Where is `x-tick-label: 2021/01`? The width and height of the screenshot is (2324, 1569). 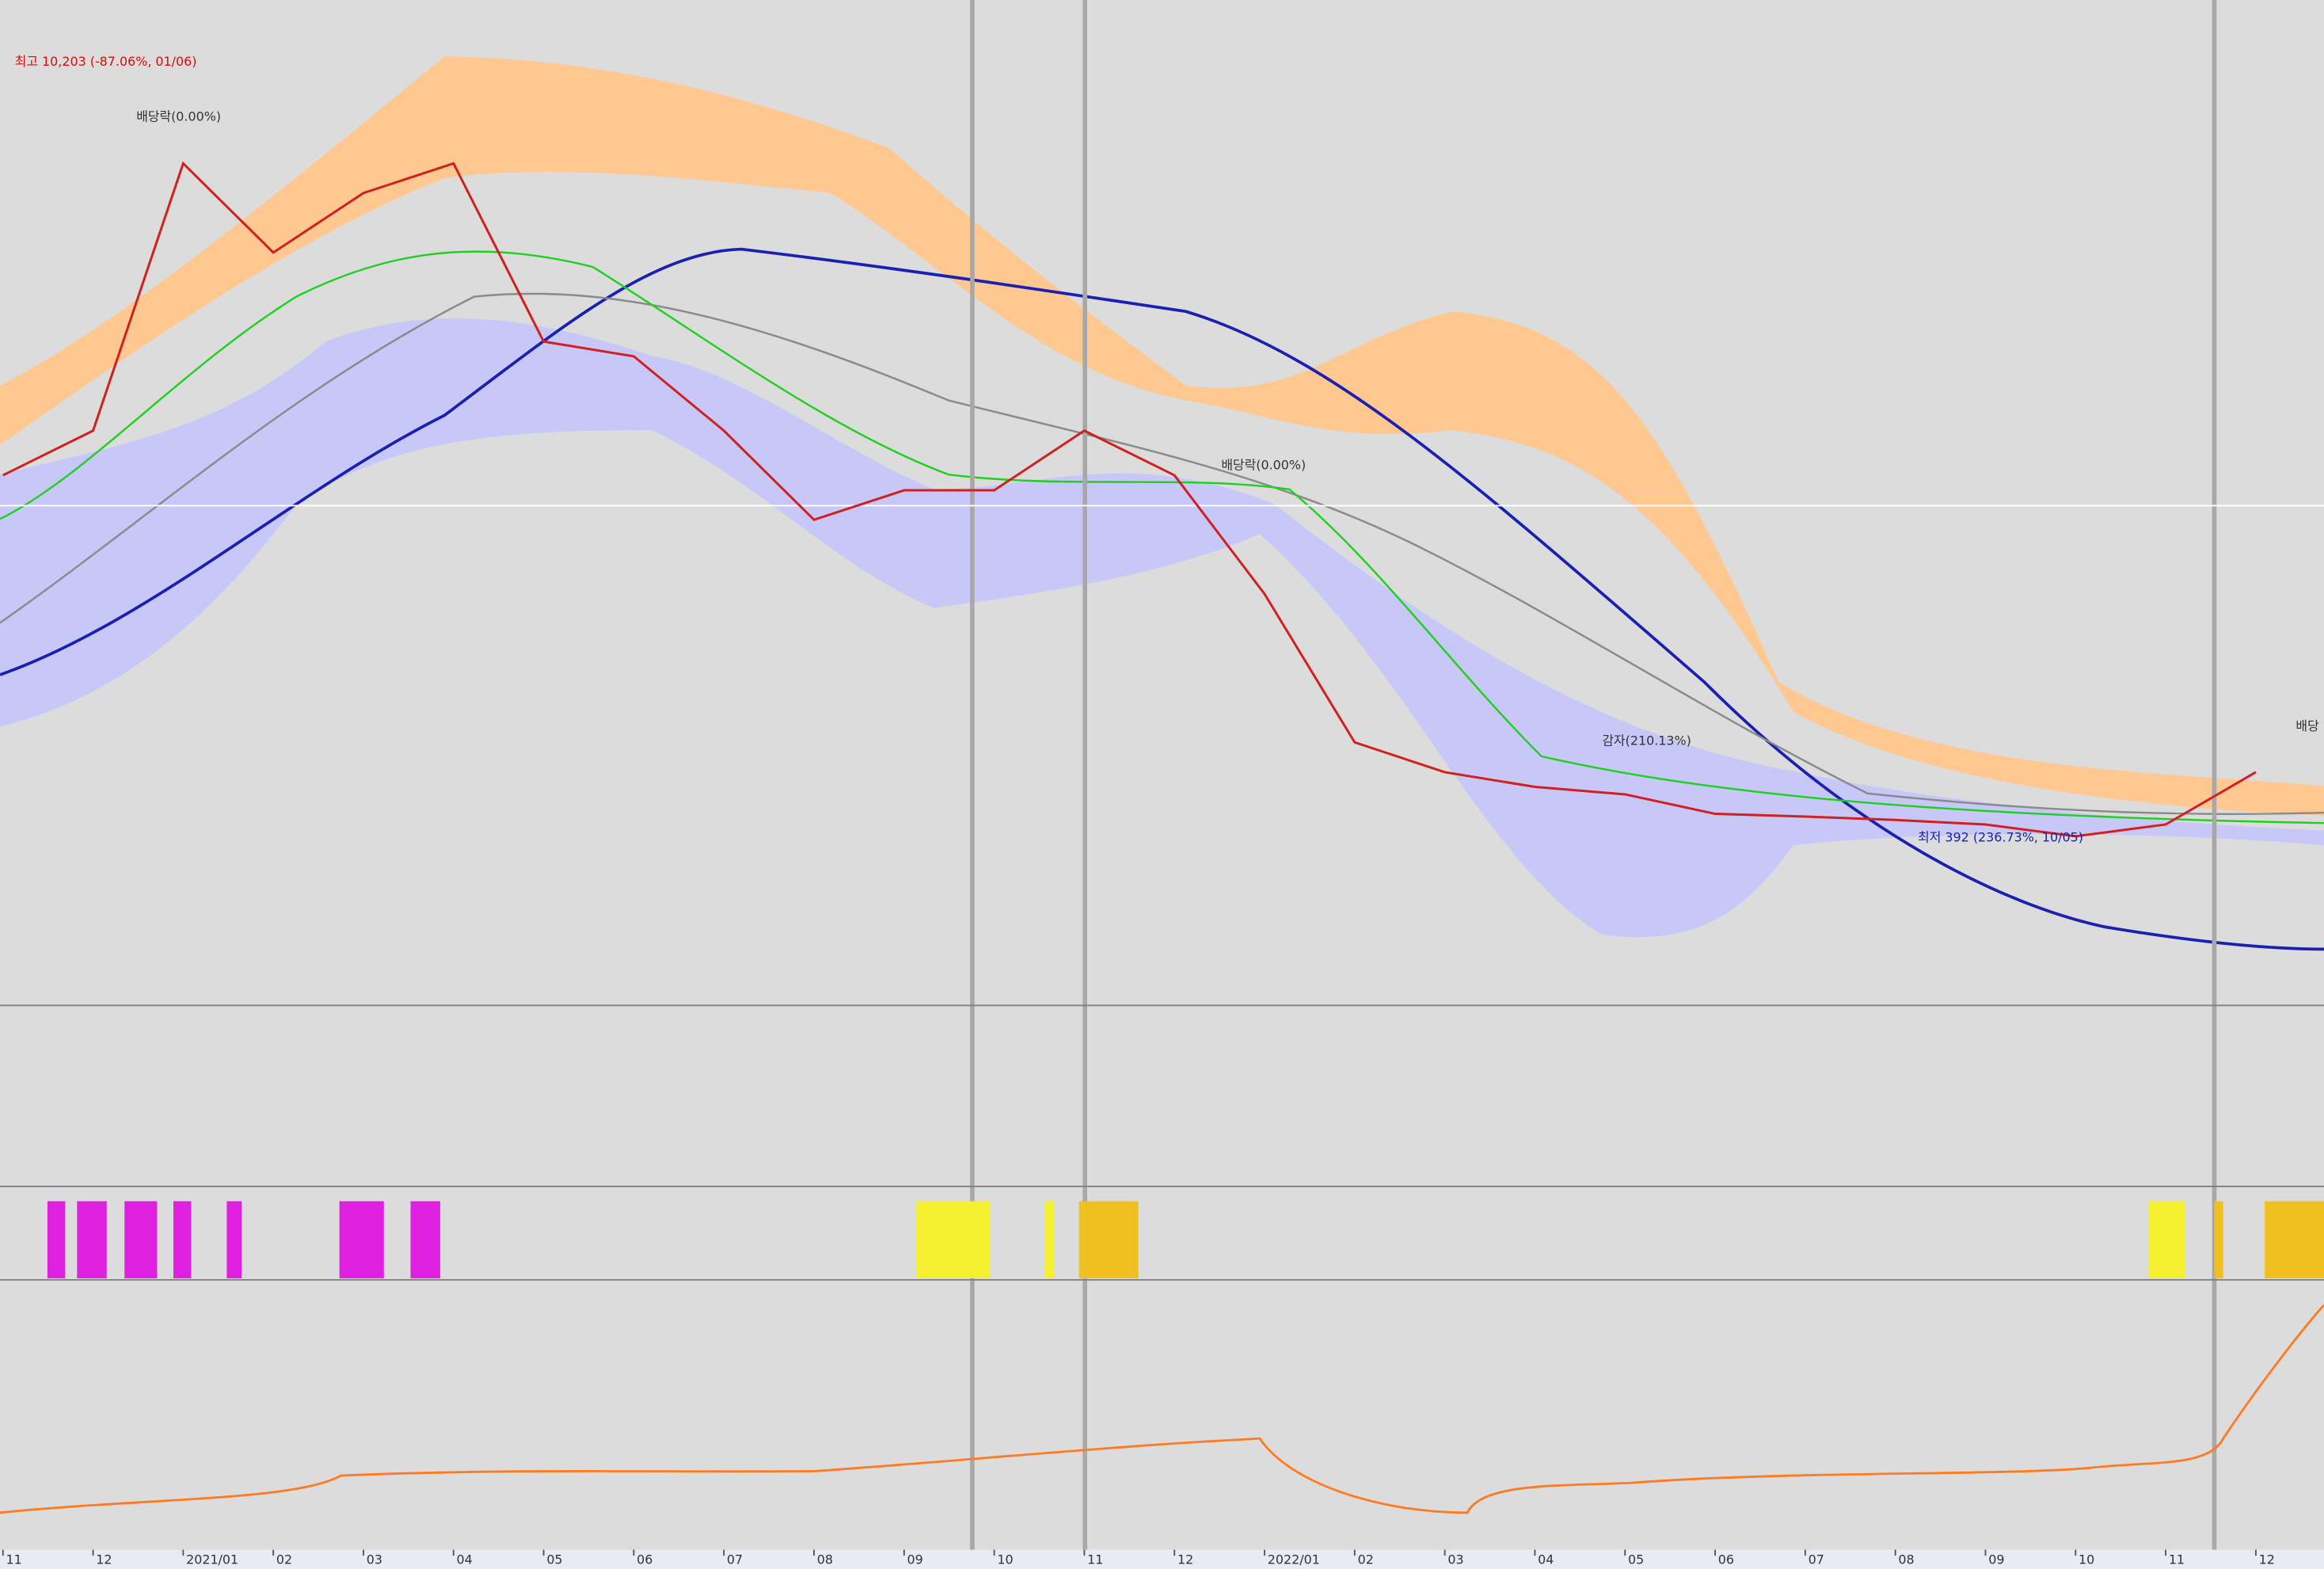
x-tick-label: 2021/01 is located at coordinates (212, 1560).